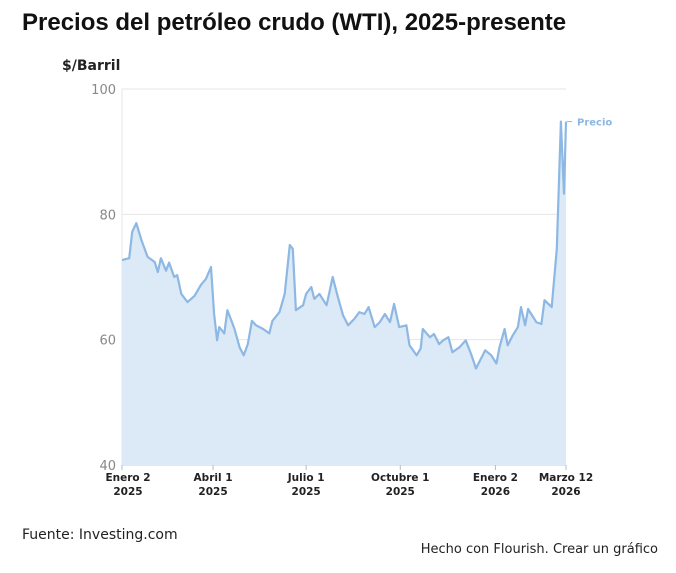  What do you see at coordinates (103, 90) in the screenshot?
I see `y-tick-label: 100` at bounding box center [103, 90].